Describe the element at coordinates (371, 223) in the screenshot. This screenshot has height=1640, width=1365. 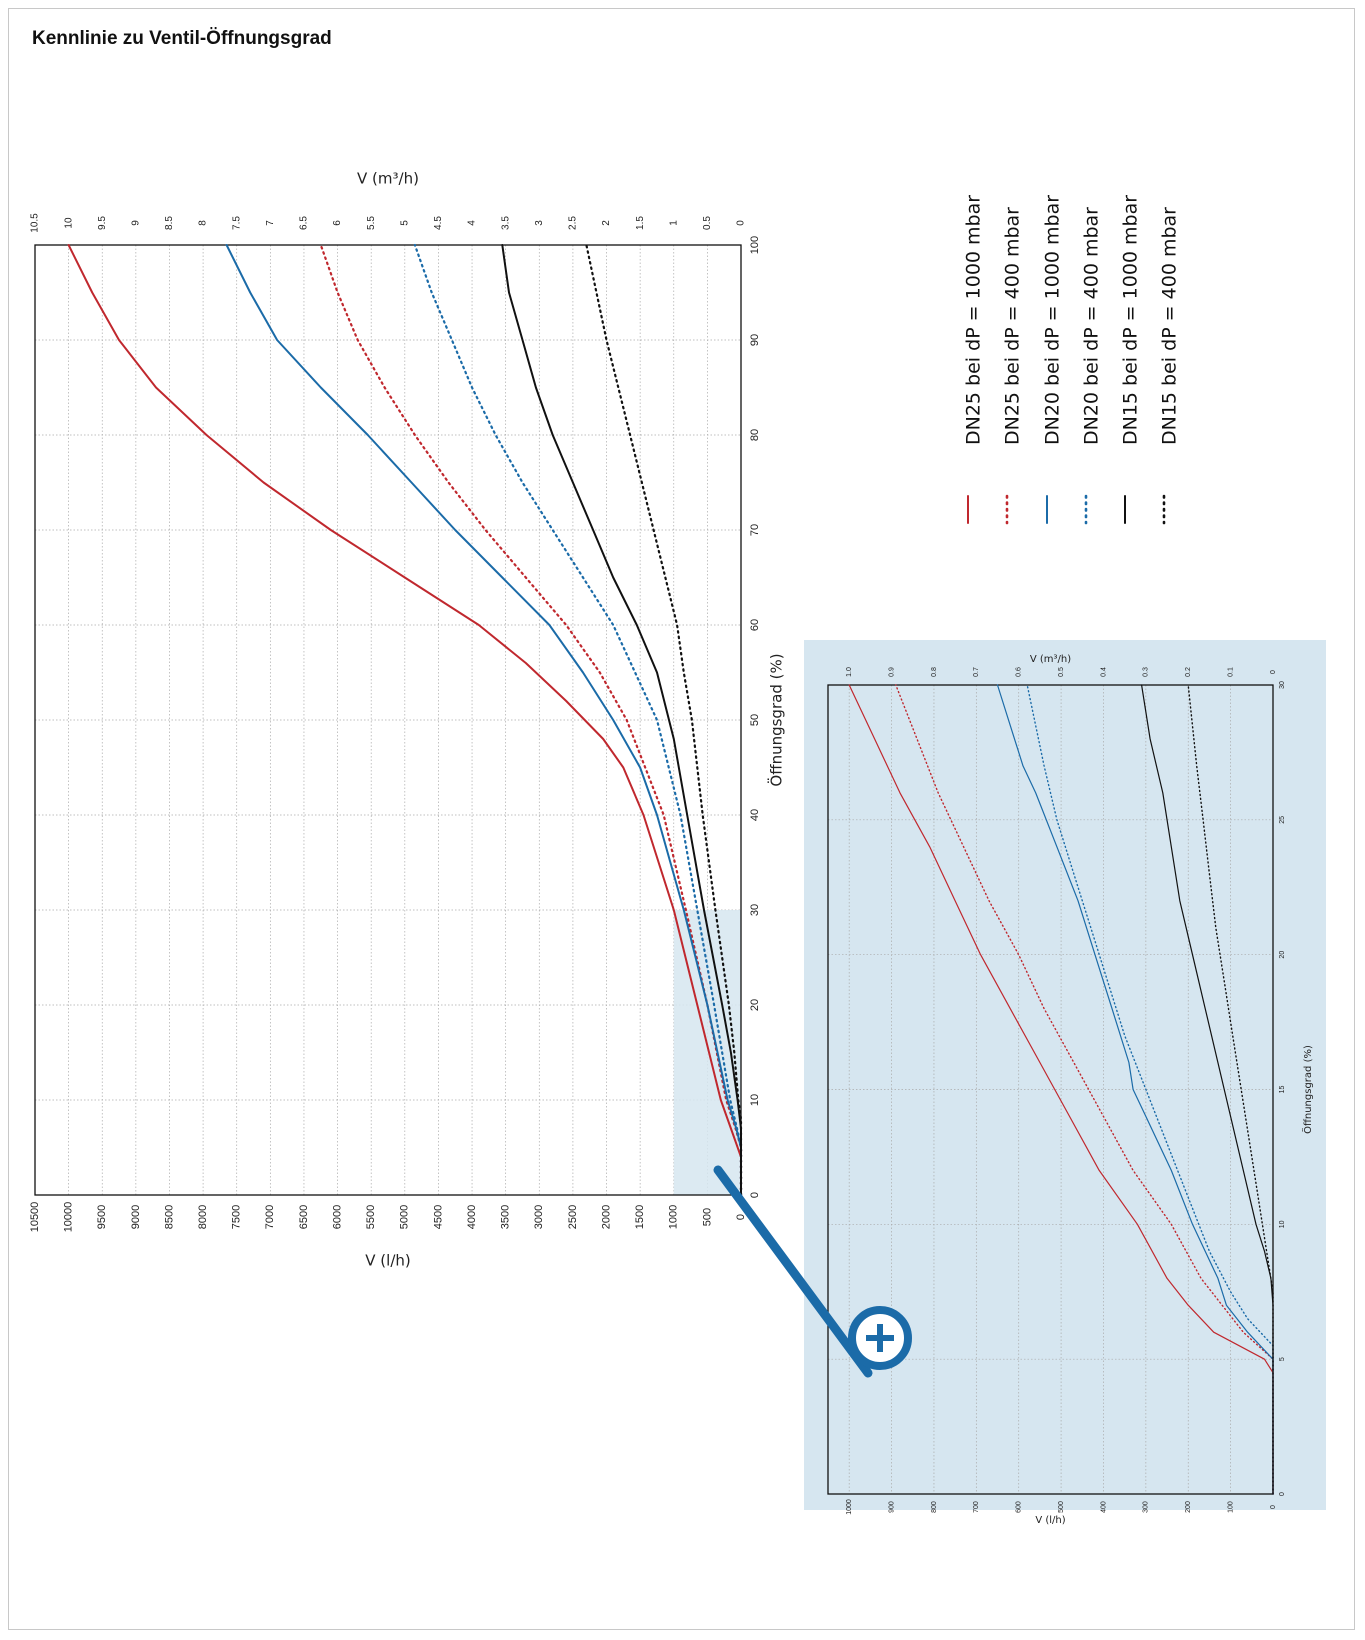
I see `y2-tick-label: 5.5` at that location.